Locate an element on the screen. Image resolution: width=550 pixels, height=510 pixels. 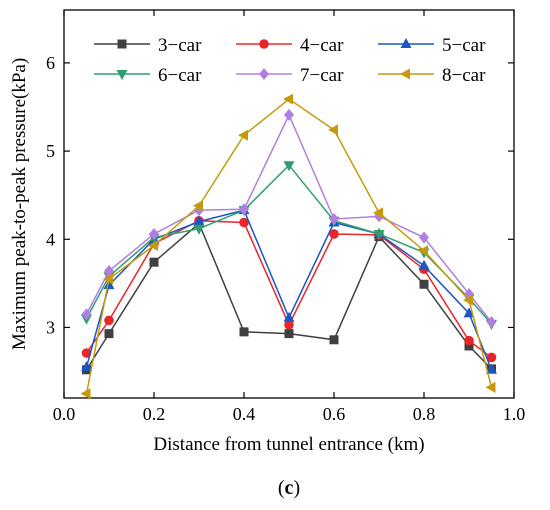
x-tick-label: 0.4 is located at coordinates (244, 414).